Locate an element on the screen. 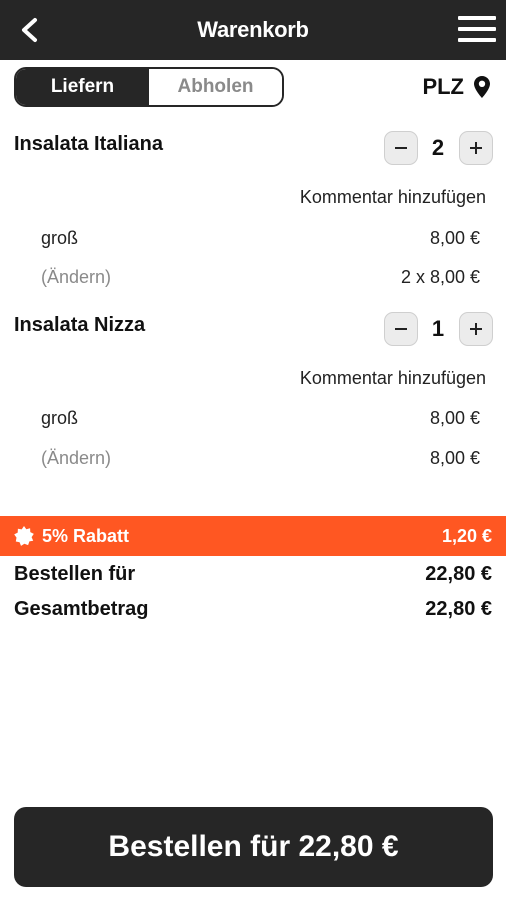 Image resolution: width=506 pixels, height=900 pixels. item-line-total: 8,00 € is located at coordinates (454, 458).